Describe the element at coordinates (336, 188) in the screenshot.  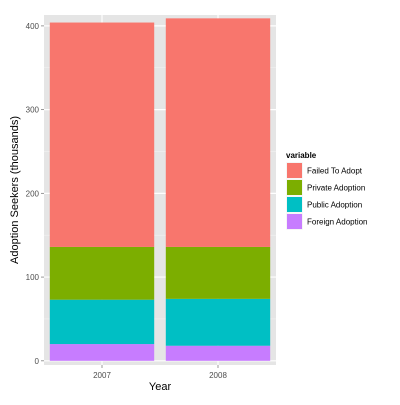
I see `legend-label: Private Adoption` at that location.